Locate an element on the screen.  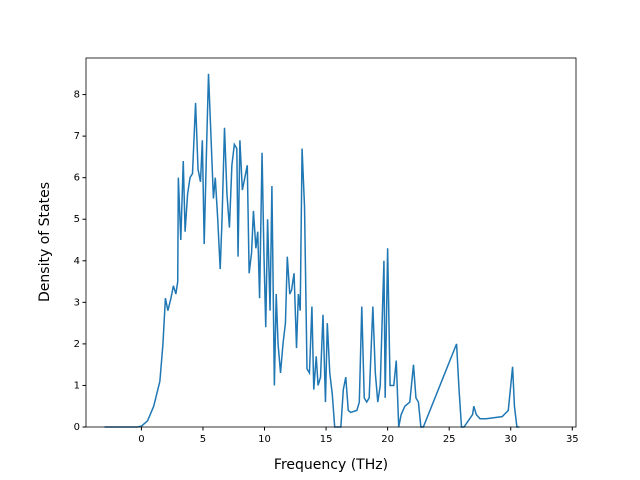
y-tick-label: 5 is located at coordinates (77, 219).